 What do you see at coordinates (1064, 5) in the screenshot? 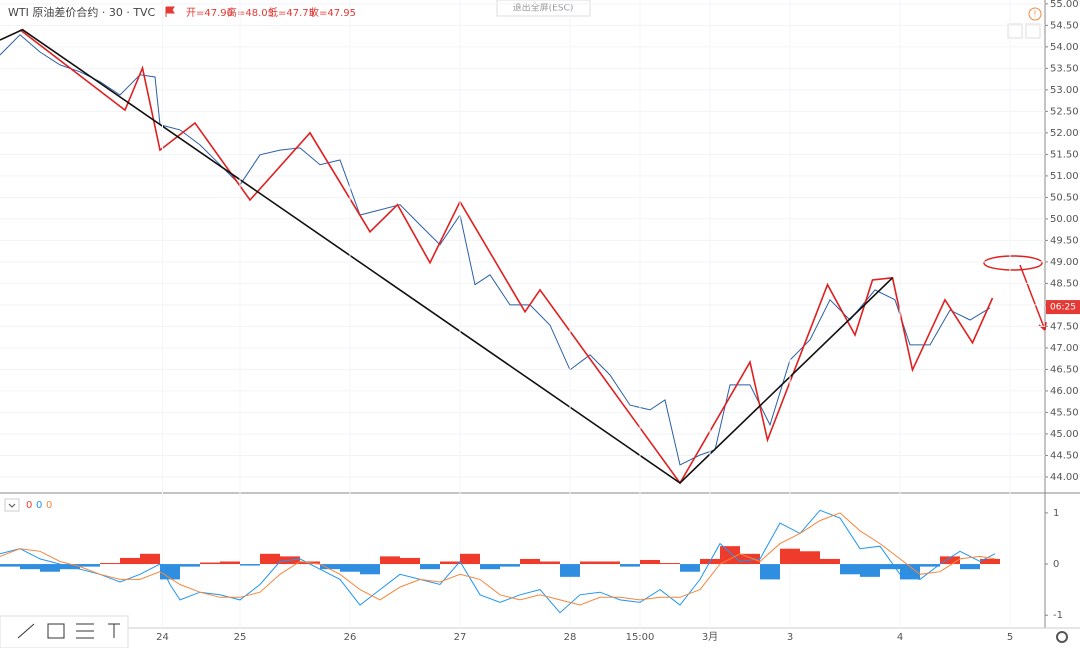
I see `y-tick-label: 55.00` at bounding box center [1064, 5].